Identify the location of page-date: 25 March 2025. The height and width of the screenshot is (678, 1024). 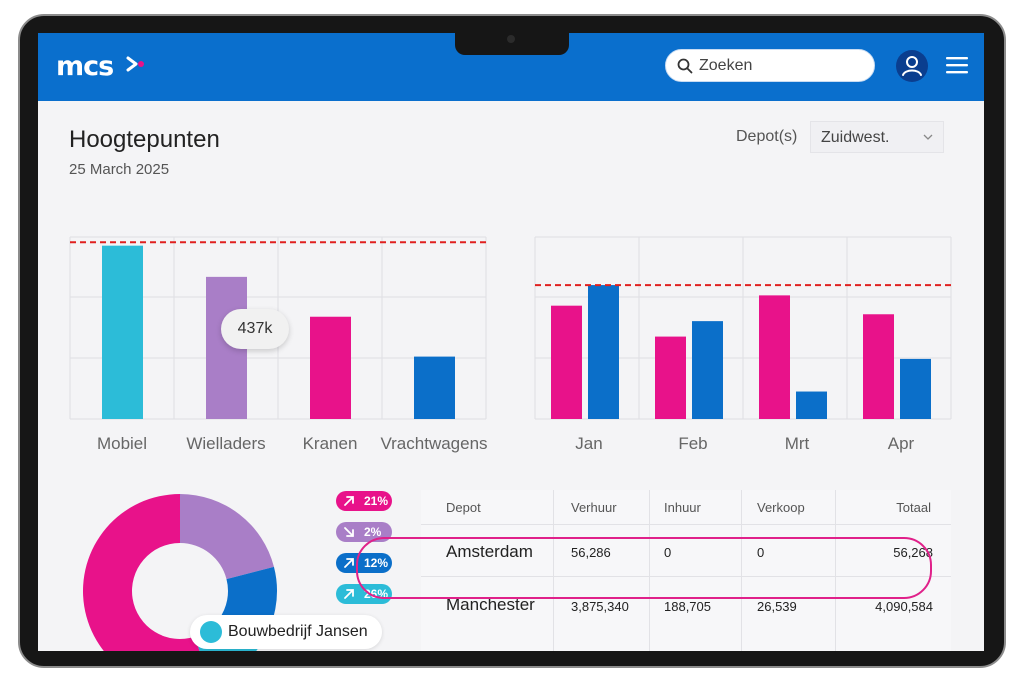
(119, 169).